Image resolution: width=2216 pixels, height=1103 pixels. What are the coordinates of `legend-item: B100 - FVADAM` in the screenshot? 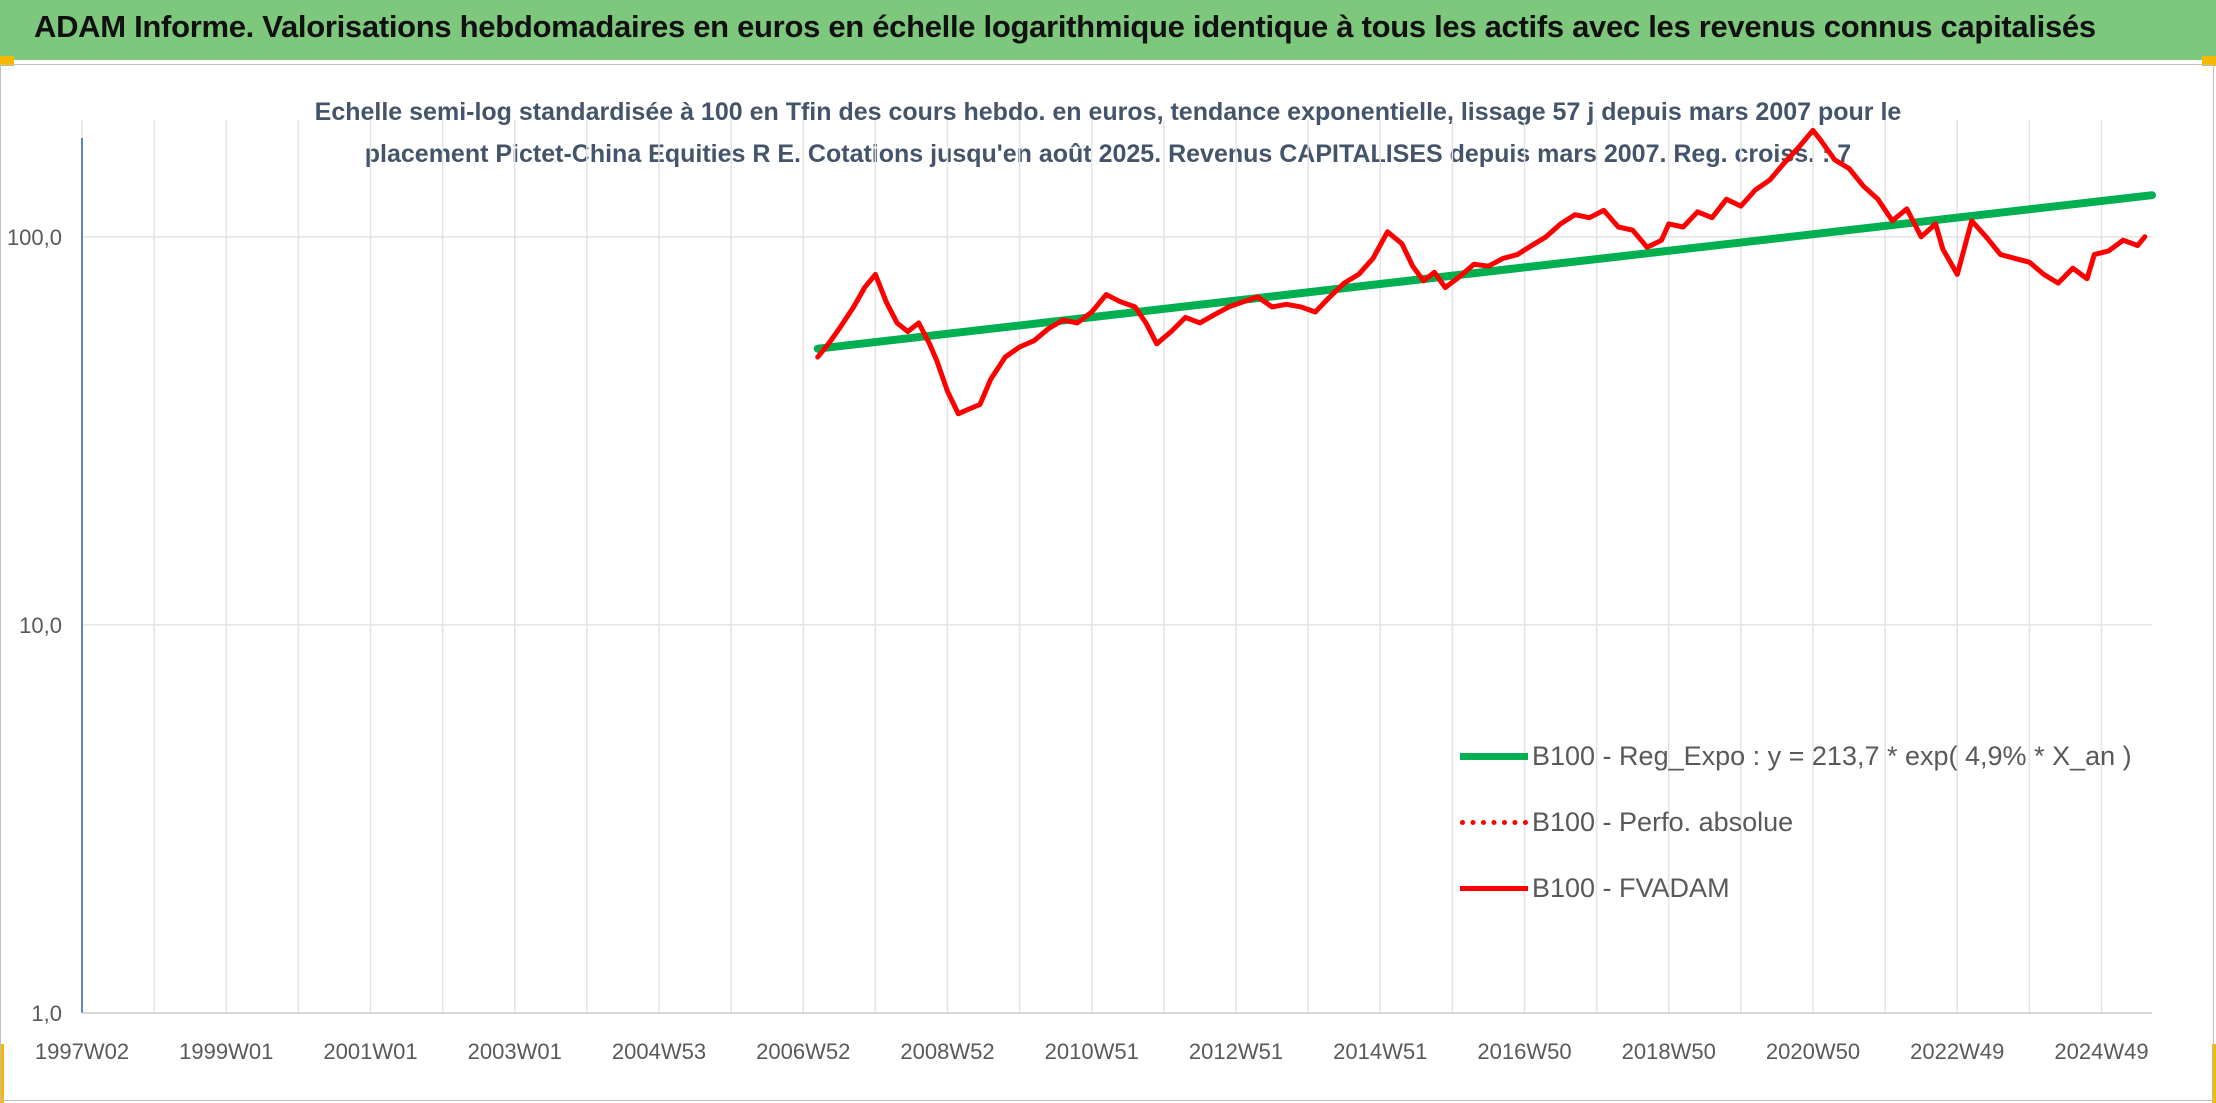 It's located at (1595, 888).